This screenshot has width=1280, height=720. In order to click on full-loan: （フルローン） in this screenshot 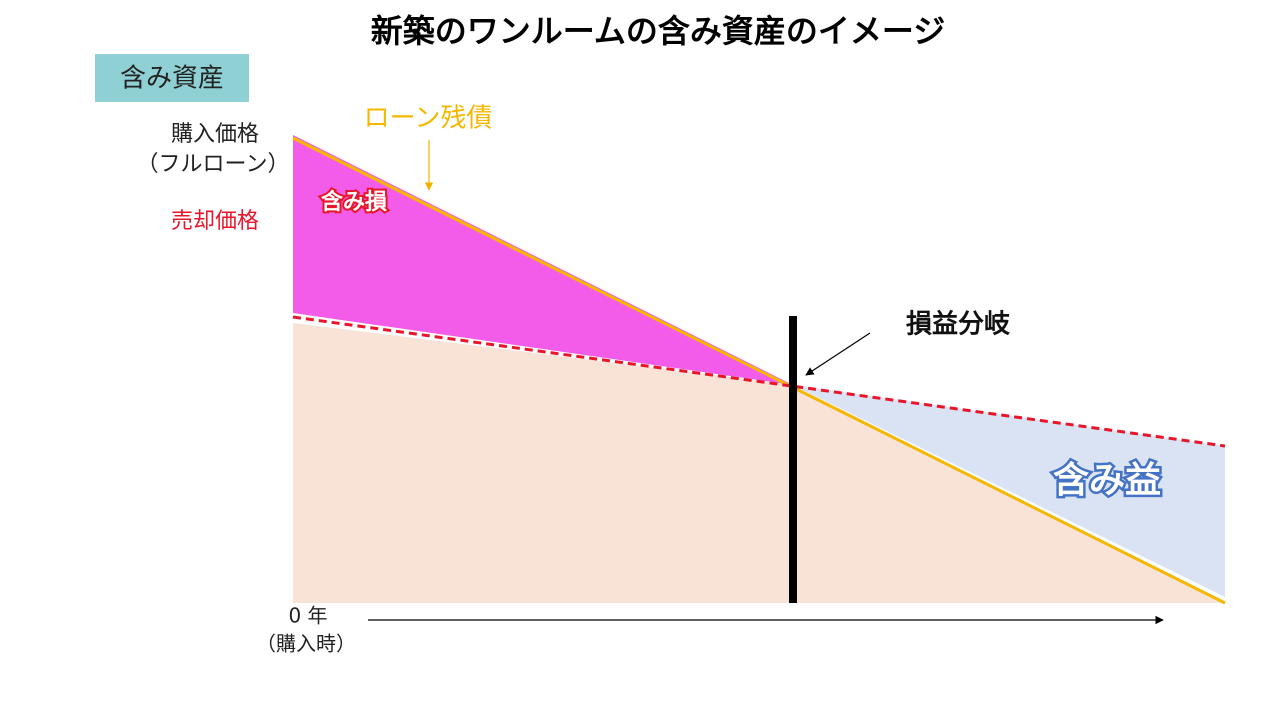, I will do `click(213, 164)`.